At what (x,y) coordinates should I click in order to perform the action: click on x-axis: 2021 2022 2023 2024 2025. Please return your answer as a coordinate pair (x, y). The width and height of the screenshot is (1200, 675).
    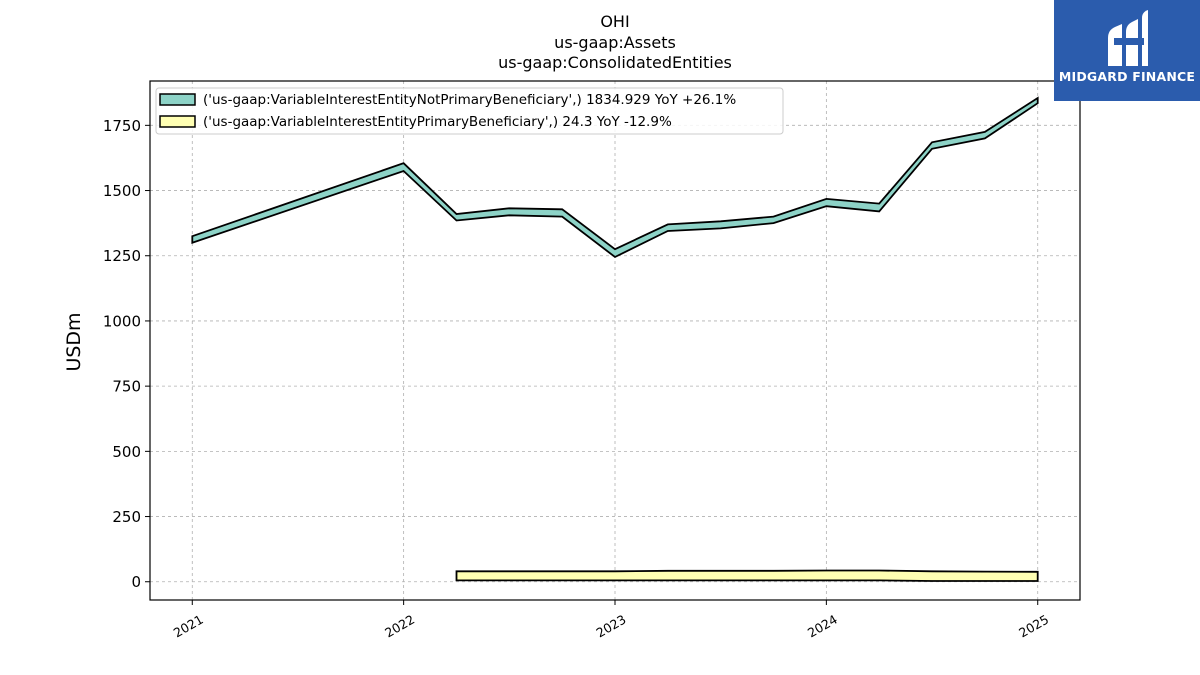
    Looking at the image, I should click on (611, 620).